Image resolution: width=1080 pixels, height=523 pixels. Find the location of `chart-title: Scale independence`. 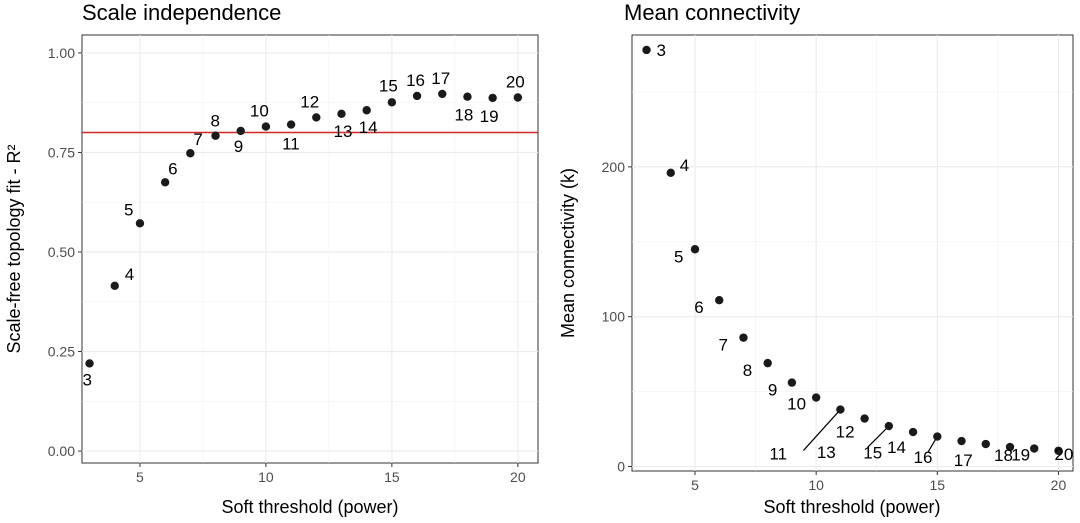

chart-title: Scale independence is located at coordinates (181, 12).